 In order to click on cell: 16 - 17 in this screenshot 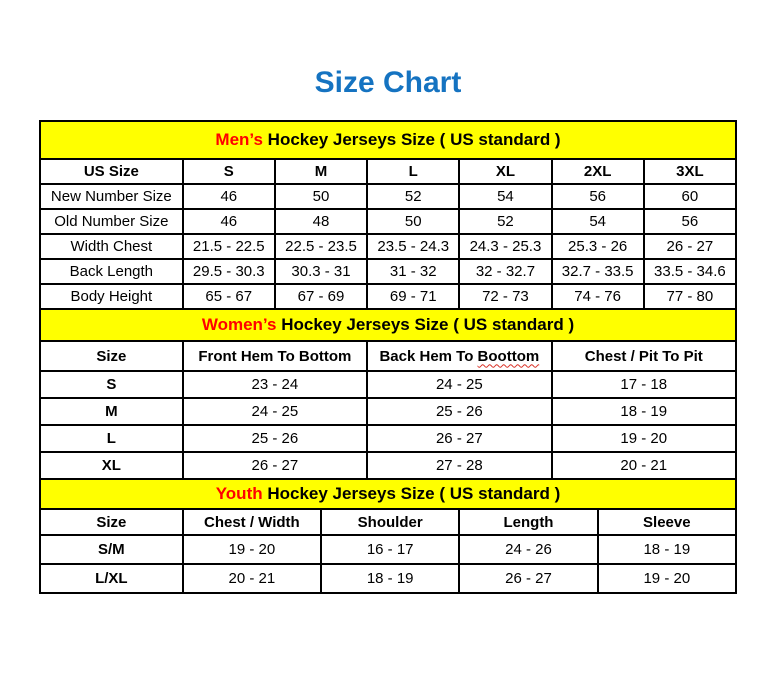, I will do `click(390, 549)`.